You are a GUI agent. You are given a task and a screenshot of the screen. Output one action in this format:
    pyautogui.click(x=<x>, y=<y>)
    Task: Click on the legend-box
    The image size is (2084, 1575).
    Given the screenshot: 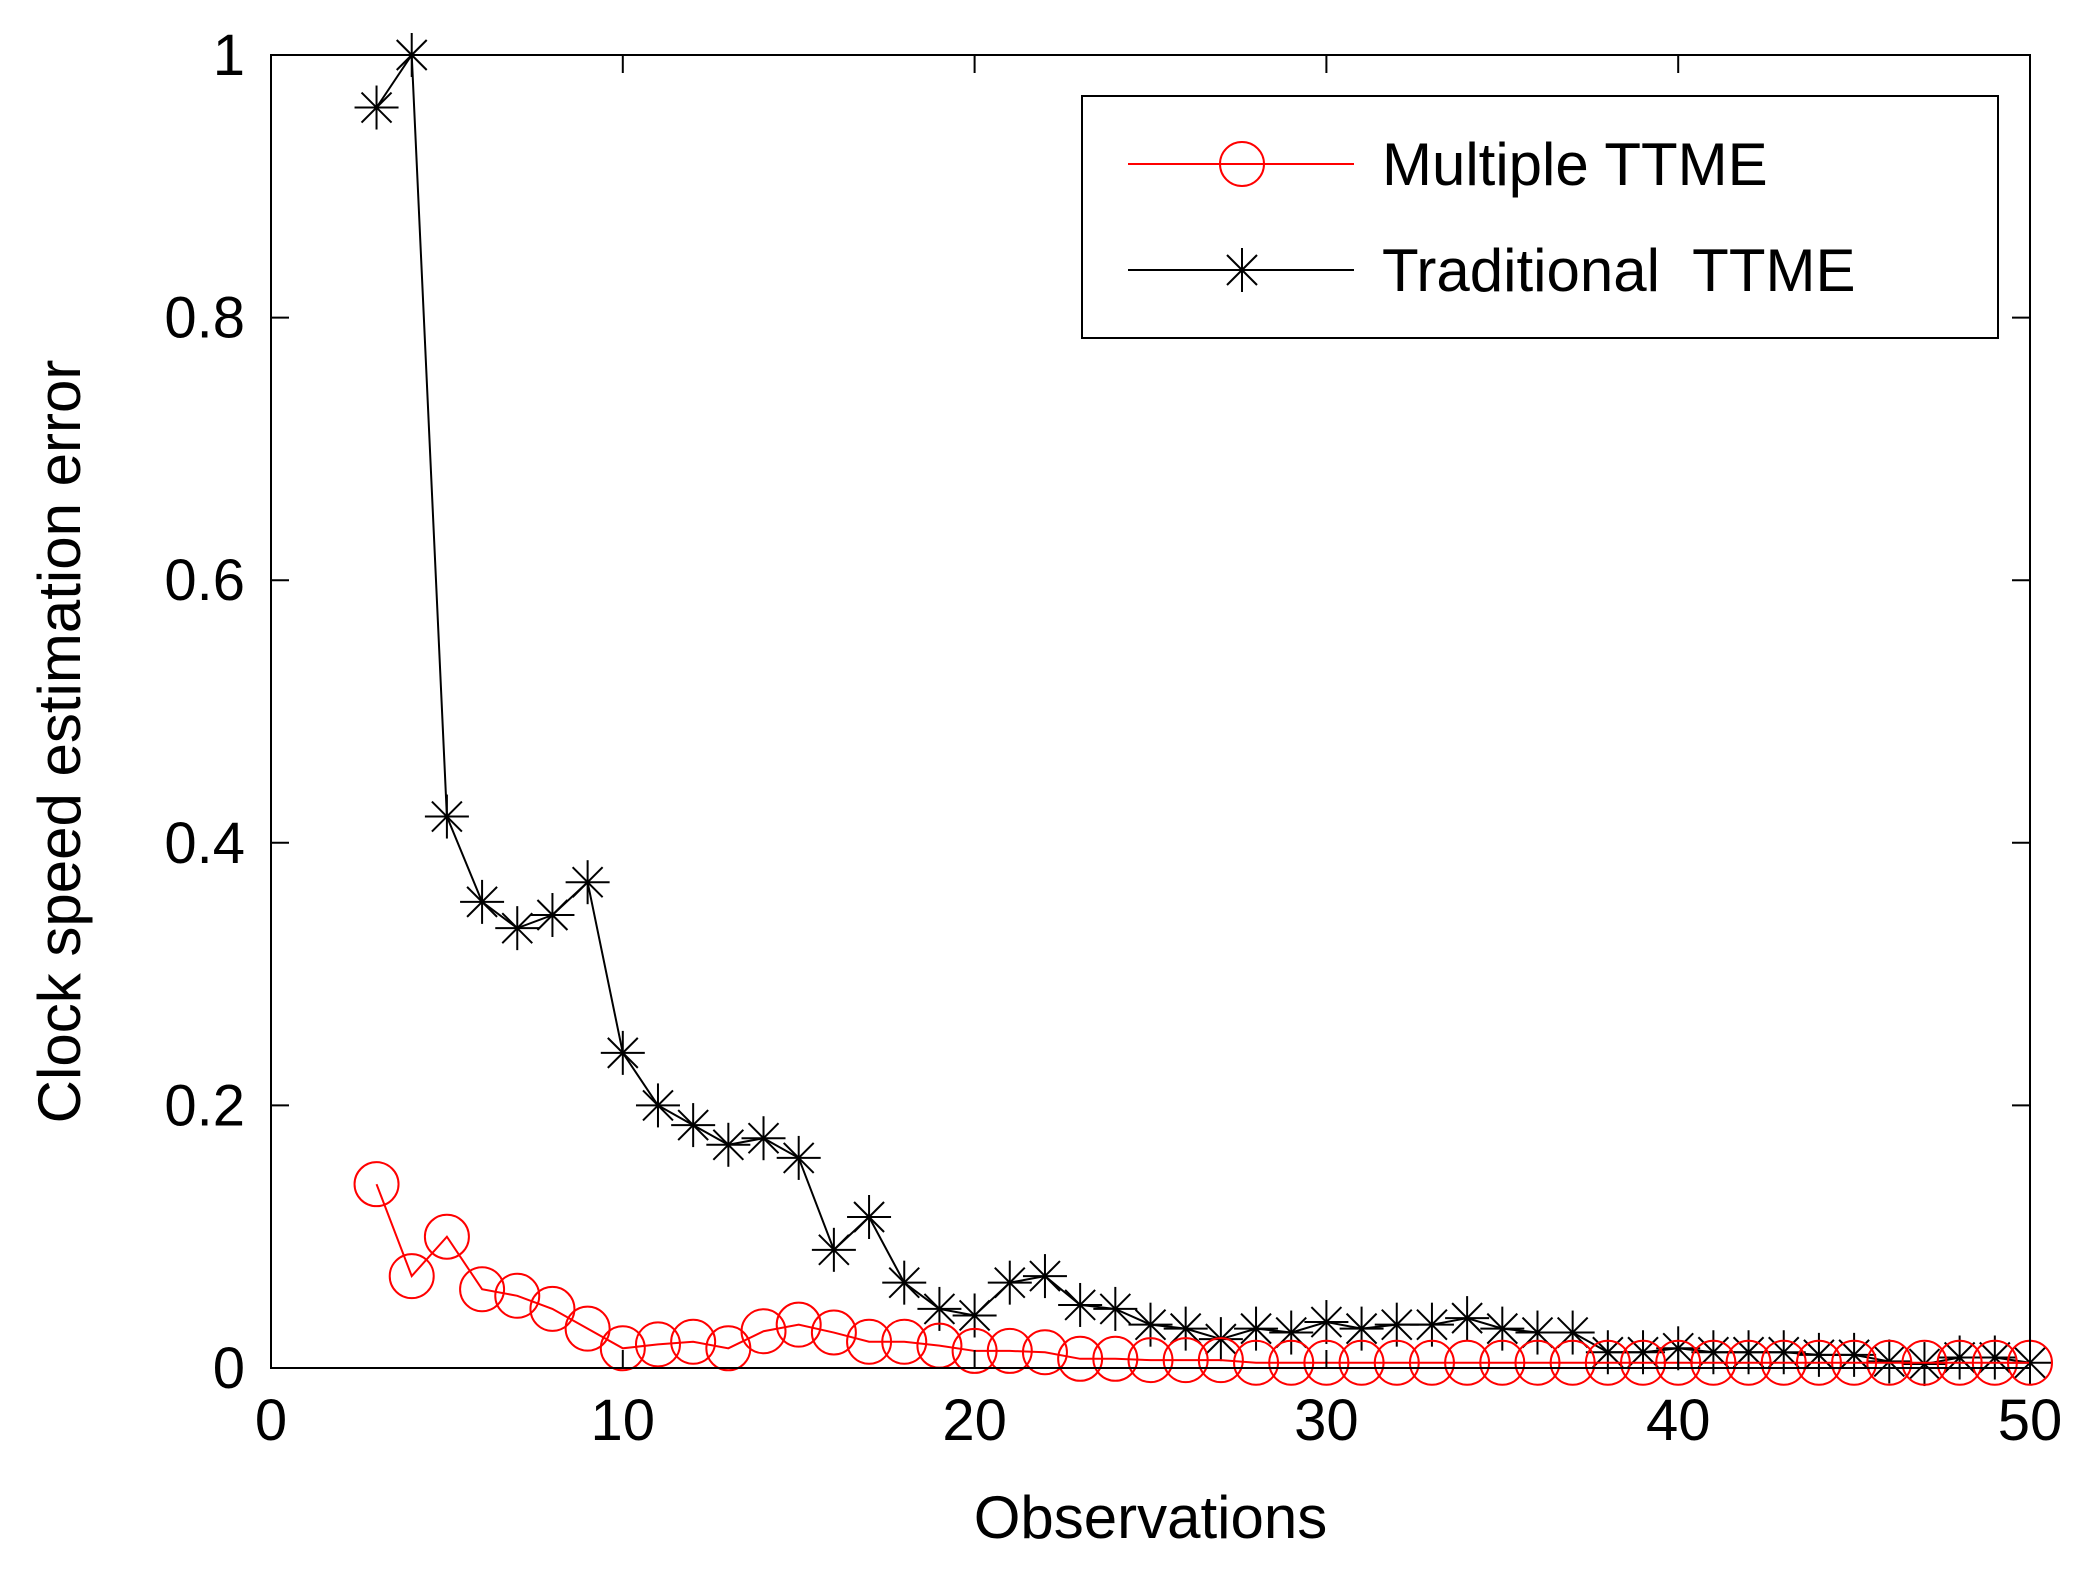 What is the action you would take?
    pyautogui.click(x=1540, y=217)
    